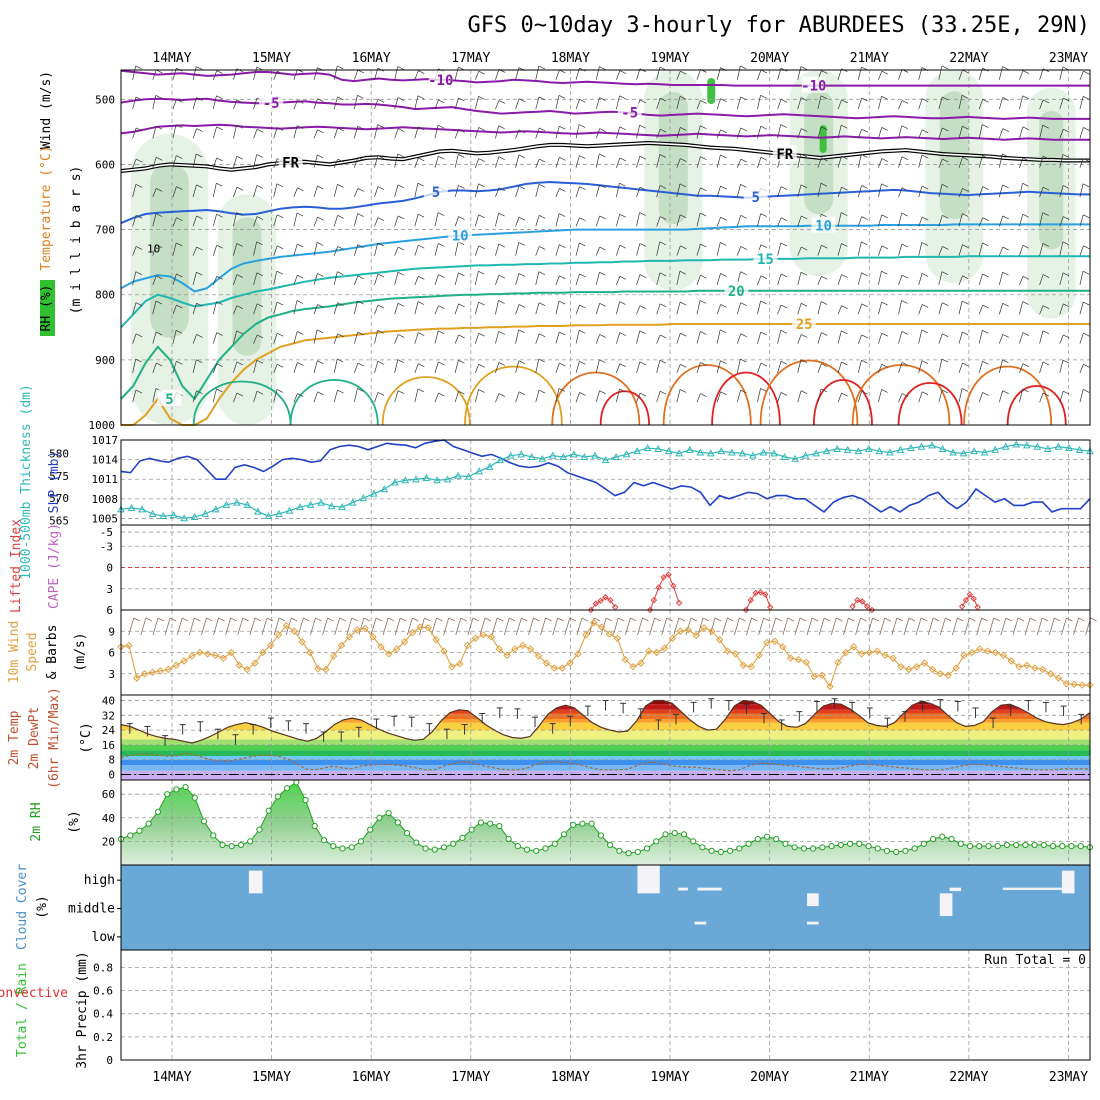 The height and width of the screenshot is (1100, 1100). Describe the element at coordinates (470, 58) in the screenshot. I see `date-label-top: 17MAY` at that location.